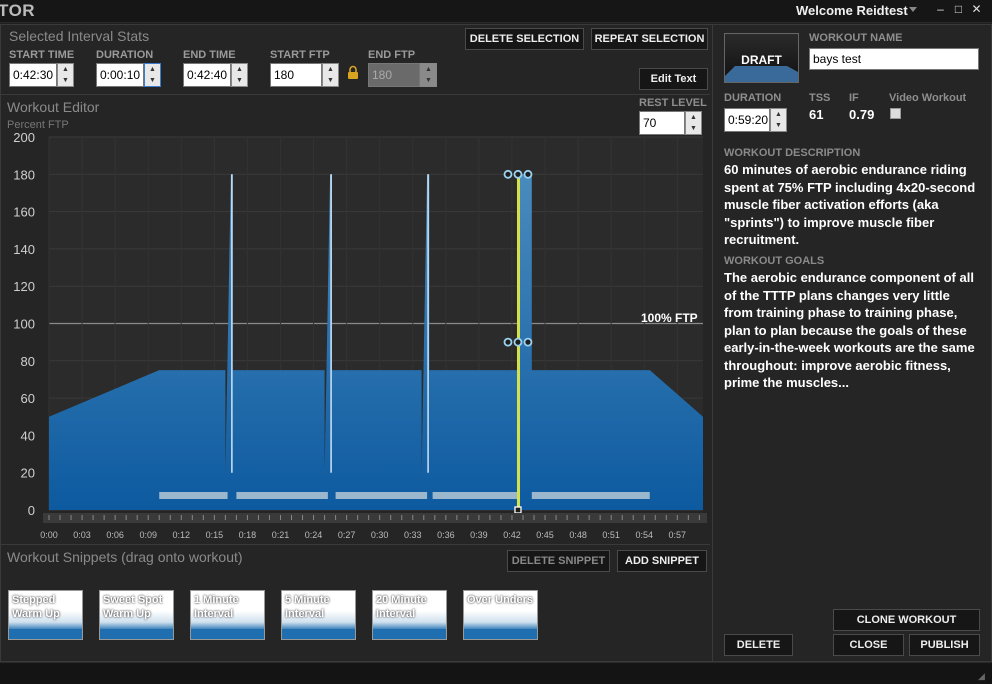  I want to click on video-workout-label: Video Workout, so click(928, 98).